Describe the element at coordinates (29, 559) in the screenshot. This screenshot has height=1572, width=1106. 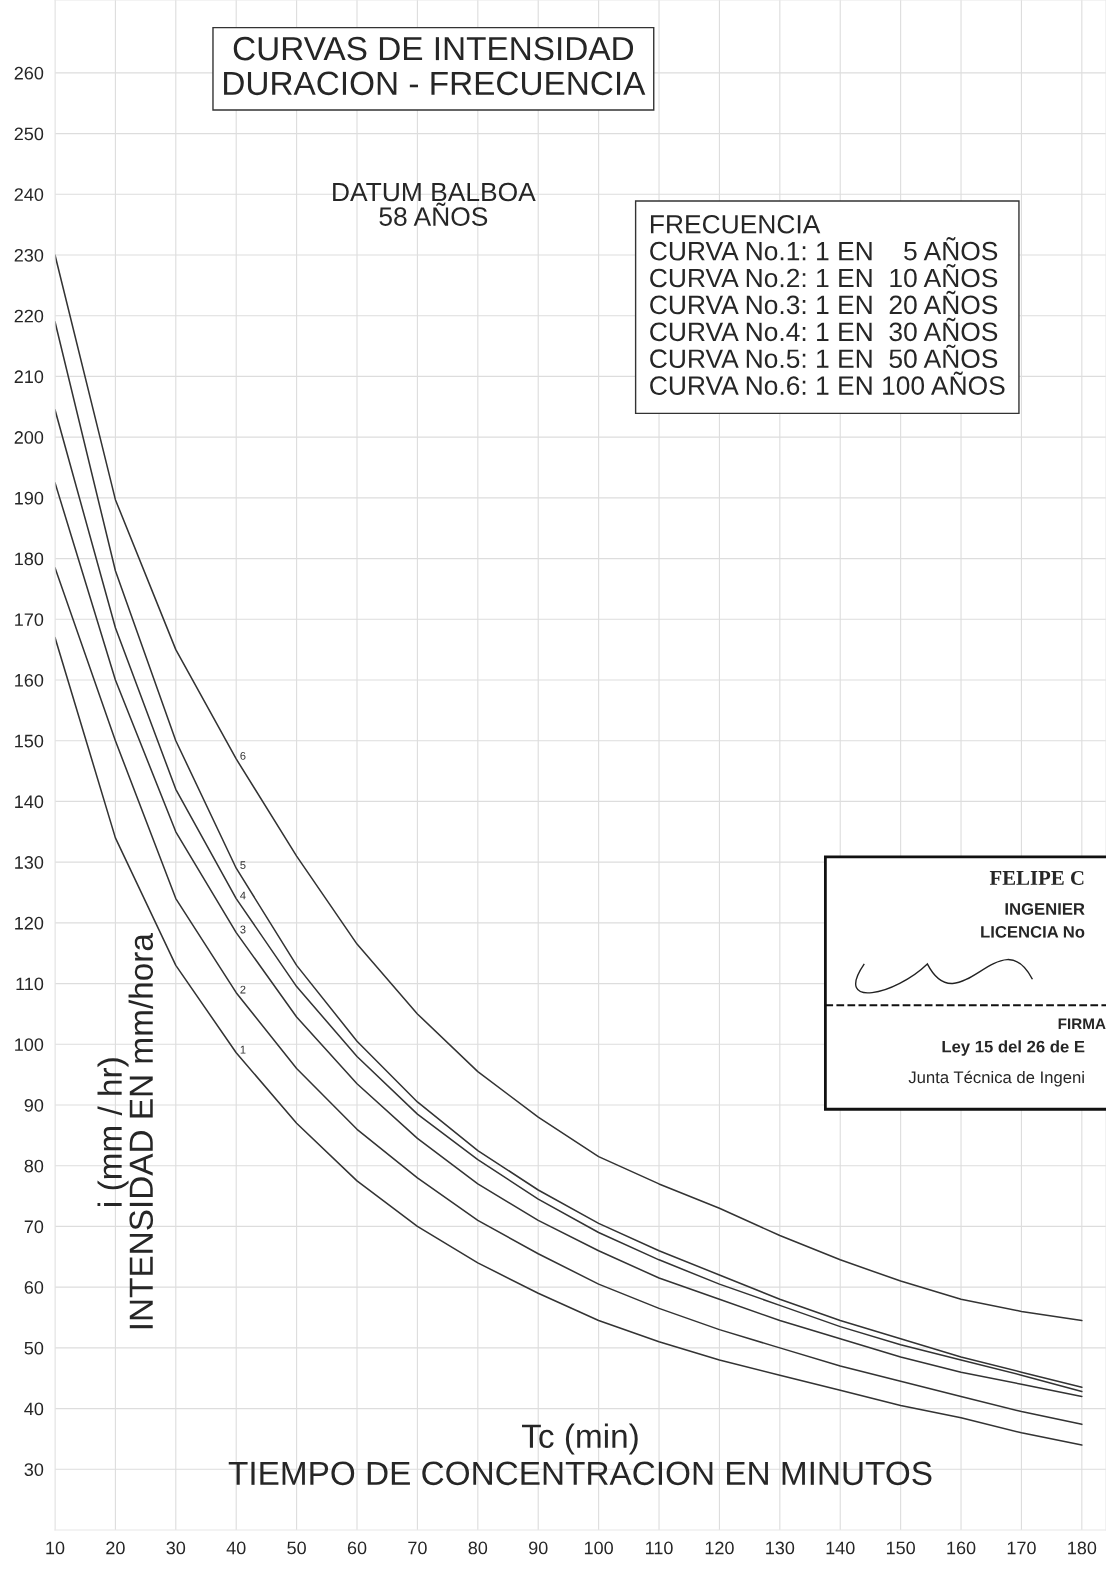
I see `y-tick-label: 180` at that location.